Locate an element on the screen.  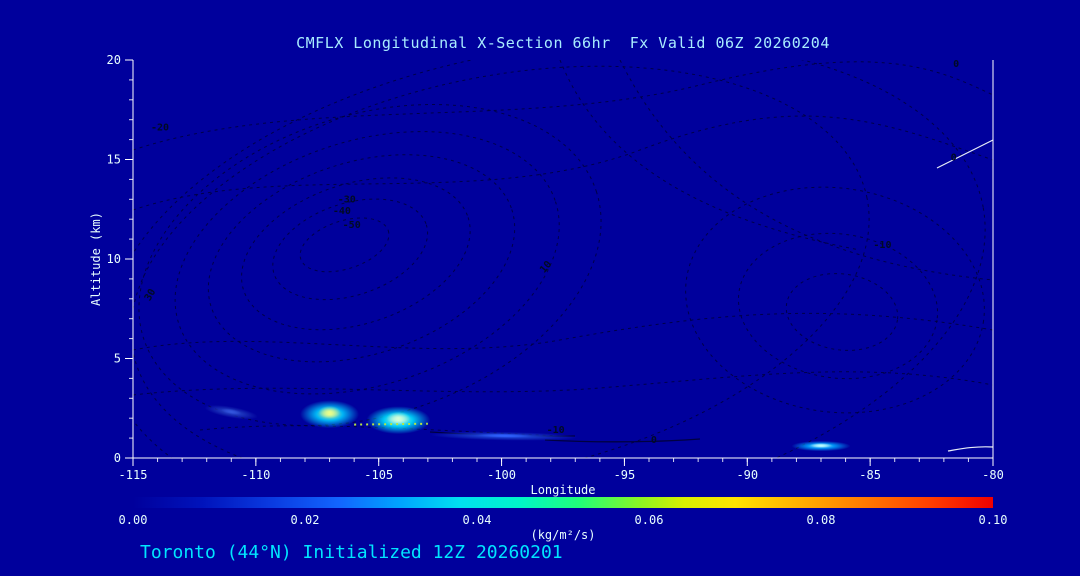
y-tick-label: 0 is located at coordinates (117, 458).